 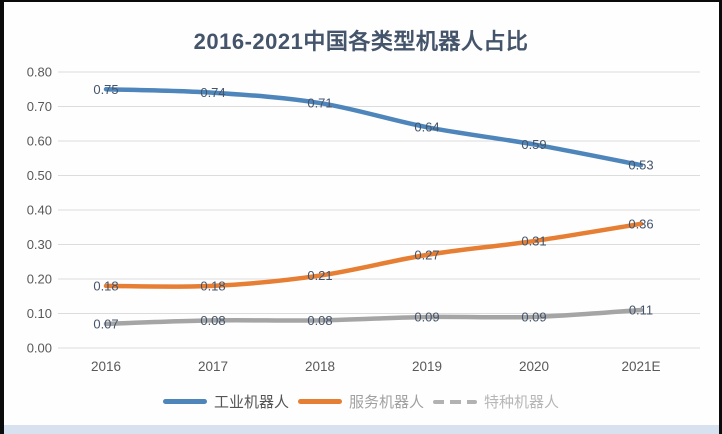 What do you see at coordinates (320, 366) in the screenshot?
I see `x-tick-label: 2018` at bounding box center [320, 366].